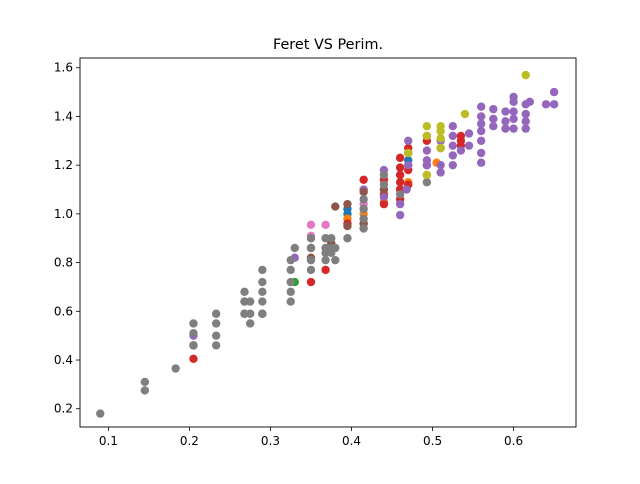 The width and height of the screenshot is (640, 484). What do you see at coordinates (63, 263) in the screenshot?
I see `y-tick-label: 0.8` at bounding box center [63, 263].